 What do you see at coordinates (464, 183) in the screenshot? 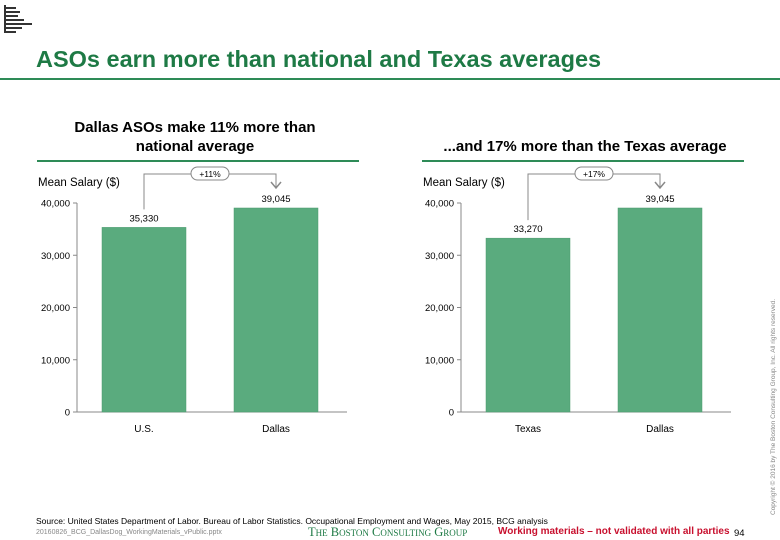
I see `right-y-axis-label: Mean Salary ($)` at bounding box center [464, 183].